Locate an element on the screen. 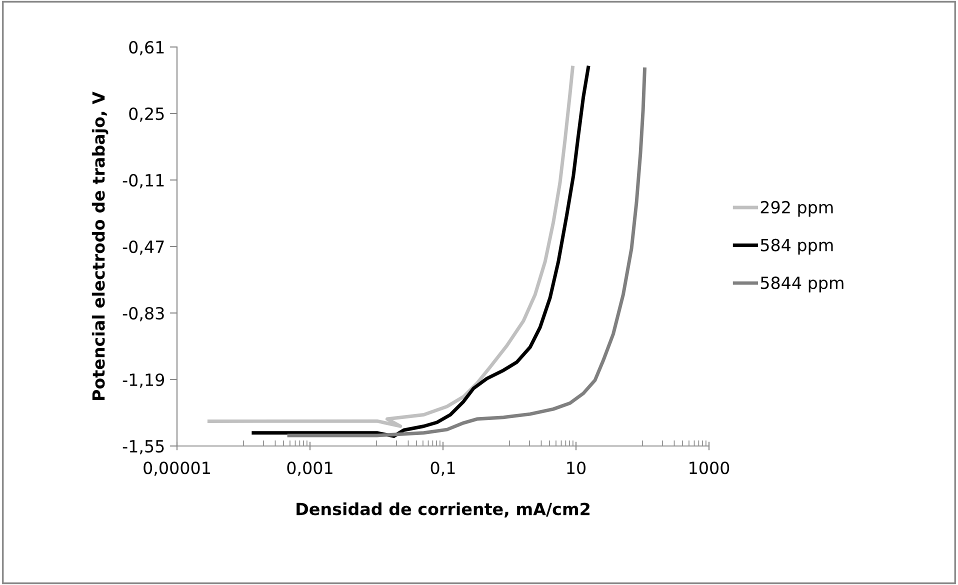 This screenshot has height=585, width=958. y-tick-label: -0,11 is located at coordinates (143, 181).